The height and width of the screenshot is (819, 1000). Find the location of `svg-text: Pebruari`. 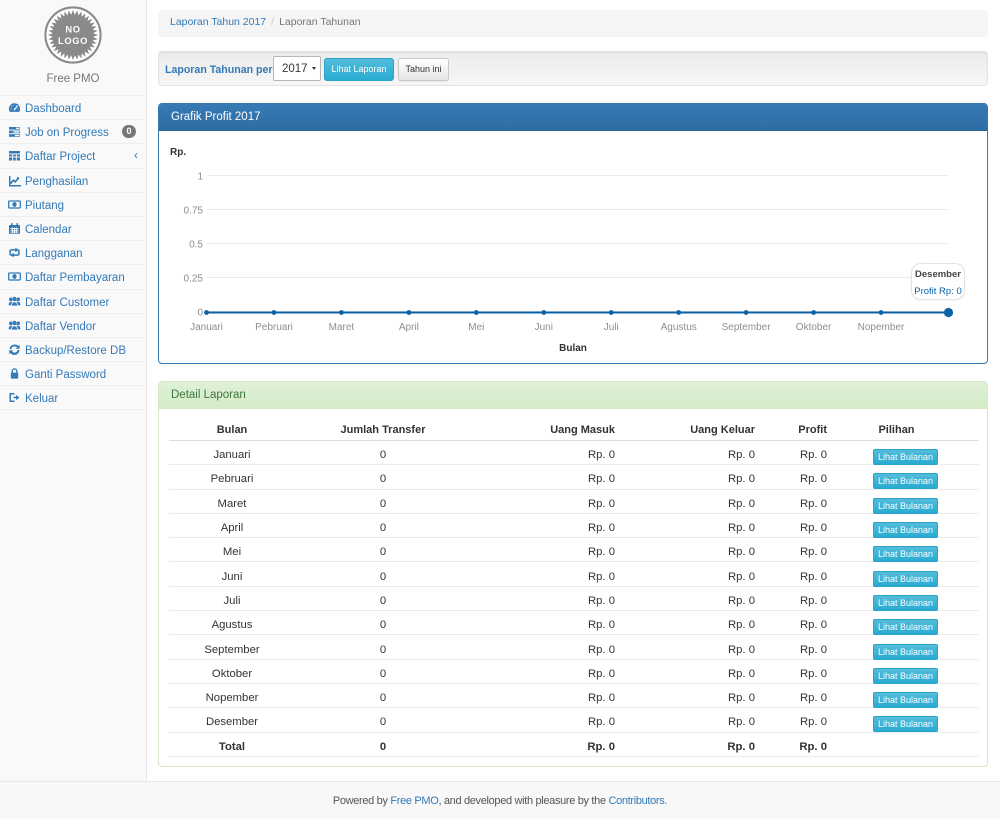

svg-text: Pebruari is located at coordinates (274, 327).